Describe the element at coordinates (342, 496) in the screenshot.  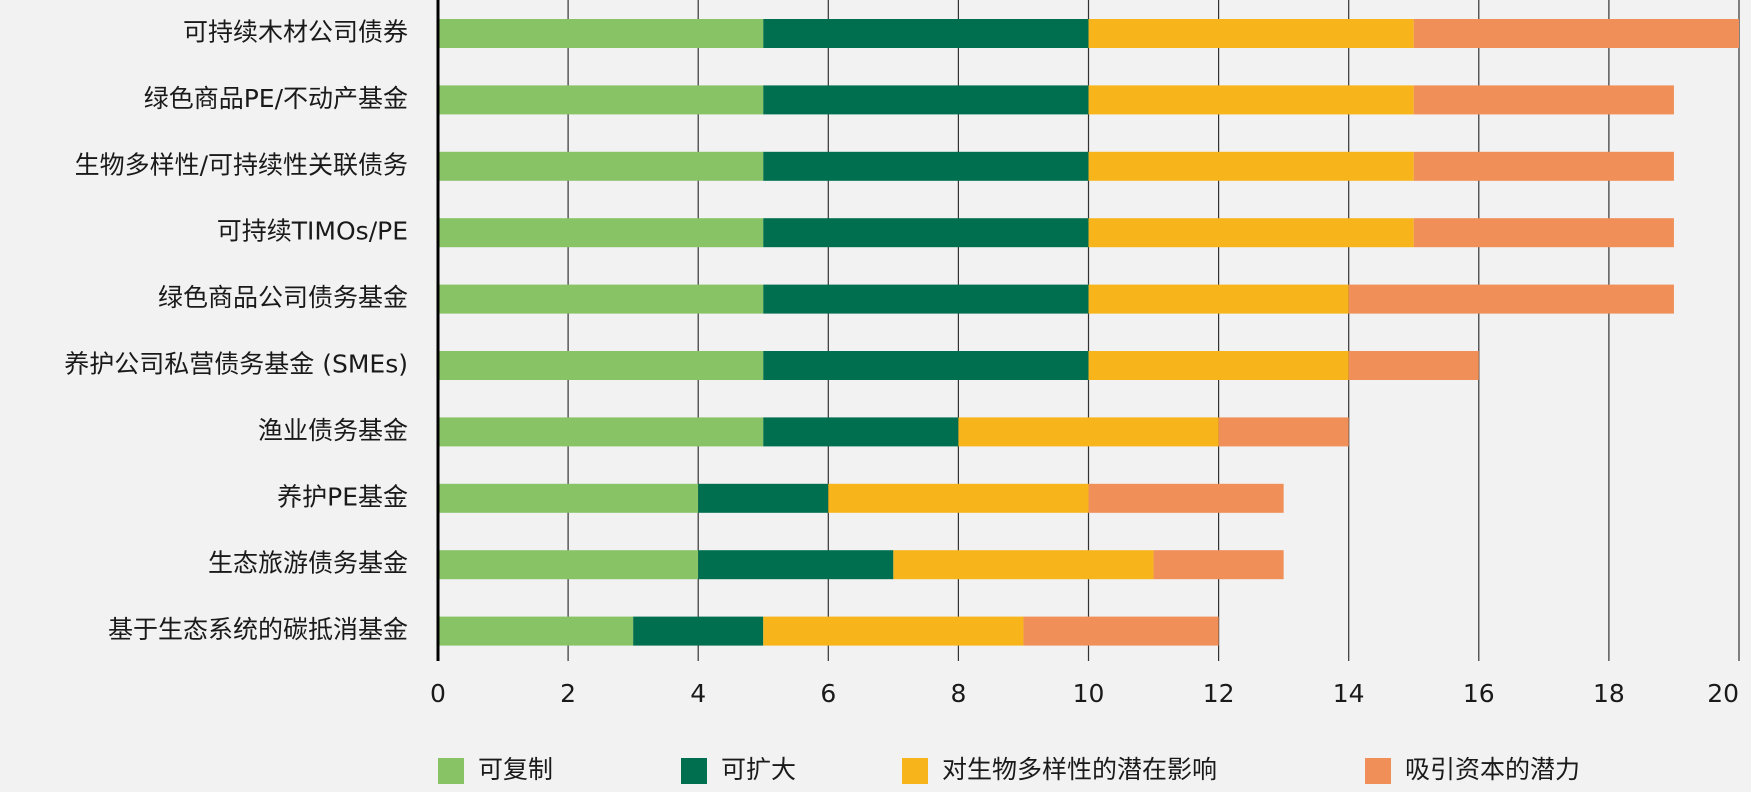
I see `y-tick-label: 养护PE基金` at that location.